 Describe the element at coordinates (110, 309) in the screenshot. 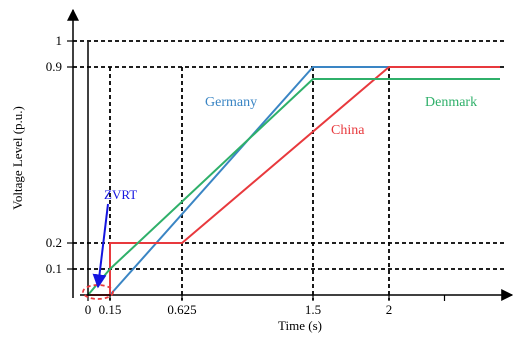

I see `x-tick-label: 0.15` at that location.